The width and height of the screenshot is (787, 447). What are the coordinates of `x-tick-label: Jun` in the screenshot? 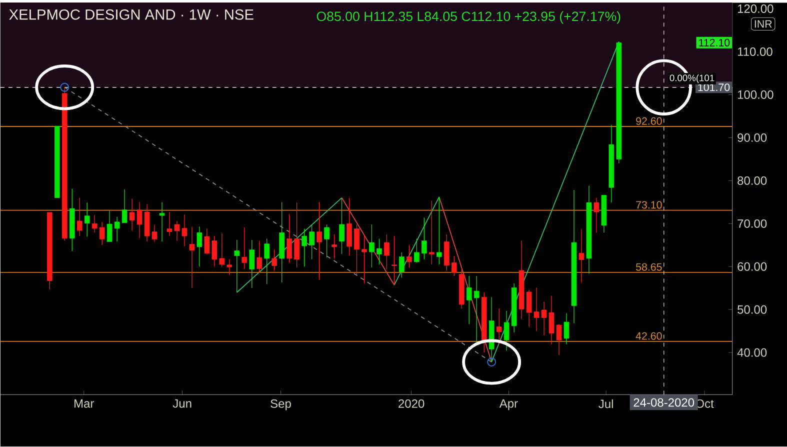 It's located at (182, 404).